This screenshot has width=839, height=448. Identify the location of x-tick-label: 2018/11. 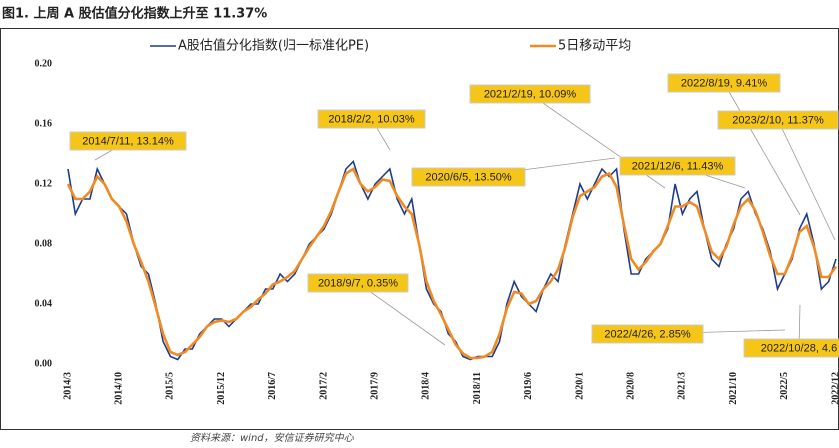
(477, 388).